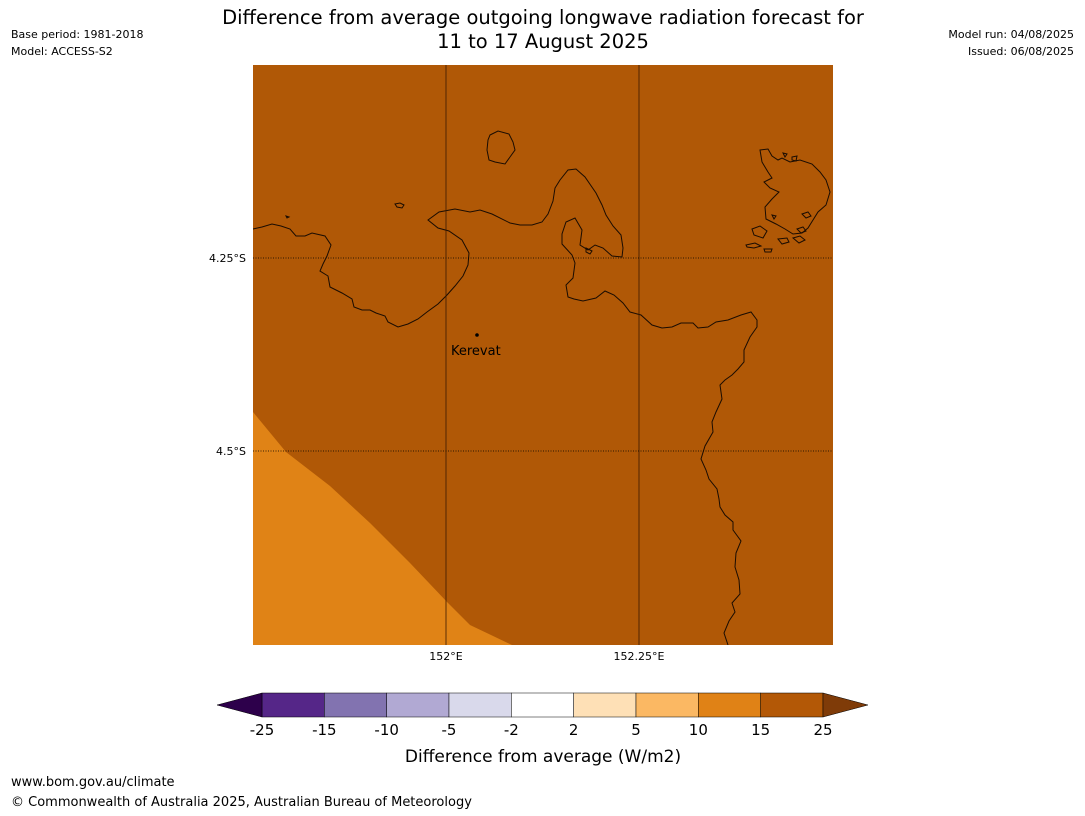  I want to click on colorbar-tick-label: -2, so click(511, 730).